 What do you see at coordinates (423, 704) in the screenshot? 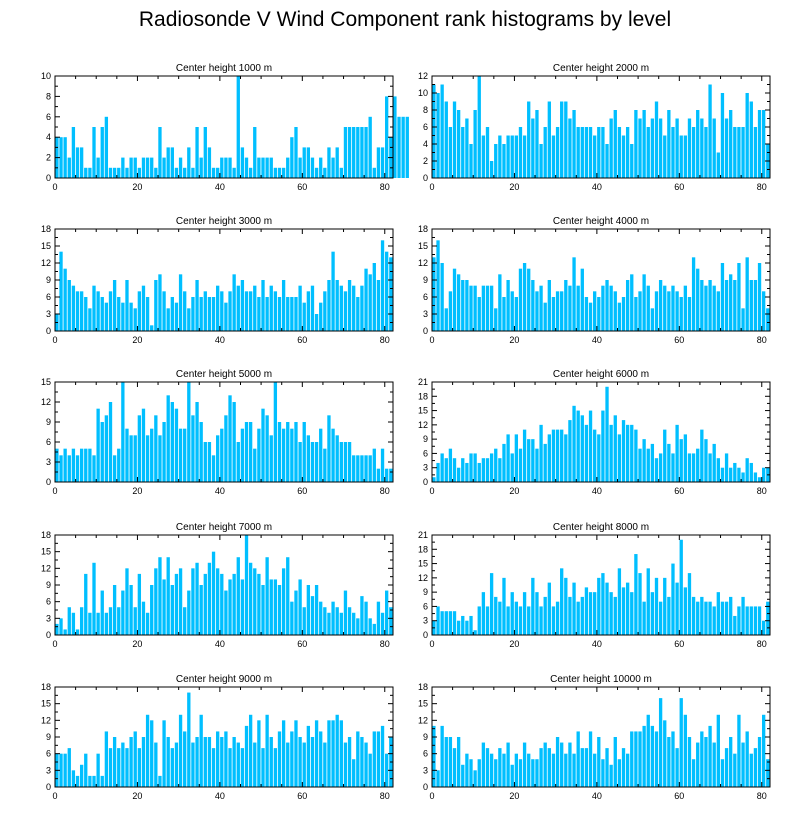
I see `y-tick-label: 15` at bounding box center [423, 704].